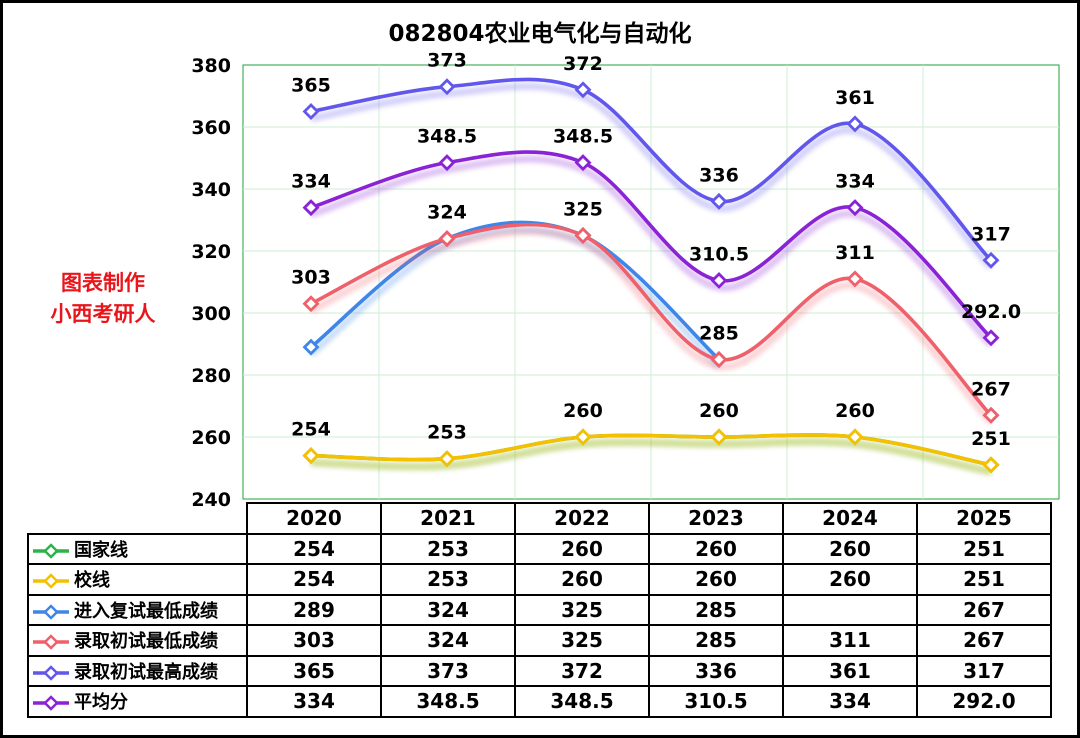  What do you see at coordinates (850, 701) in the screenshot?
I see `table-cell: 334` at bounding box center [850, 701].